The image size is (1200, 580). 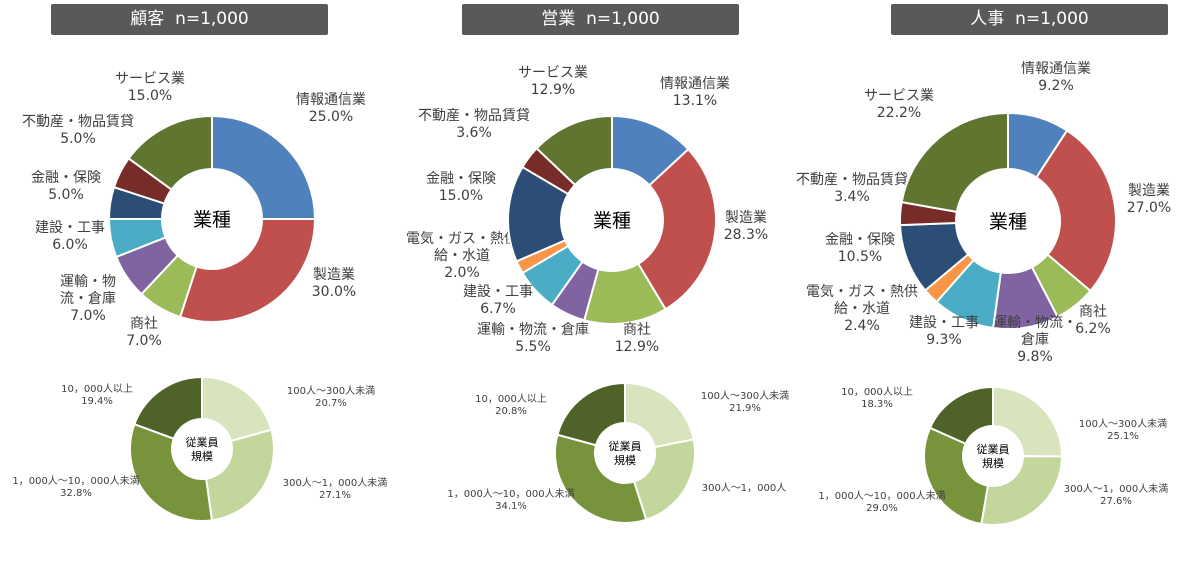 I want to click on slice-label: 10，000人以上 19.4%, so click(x=97, y=395).